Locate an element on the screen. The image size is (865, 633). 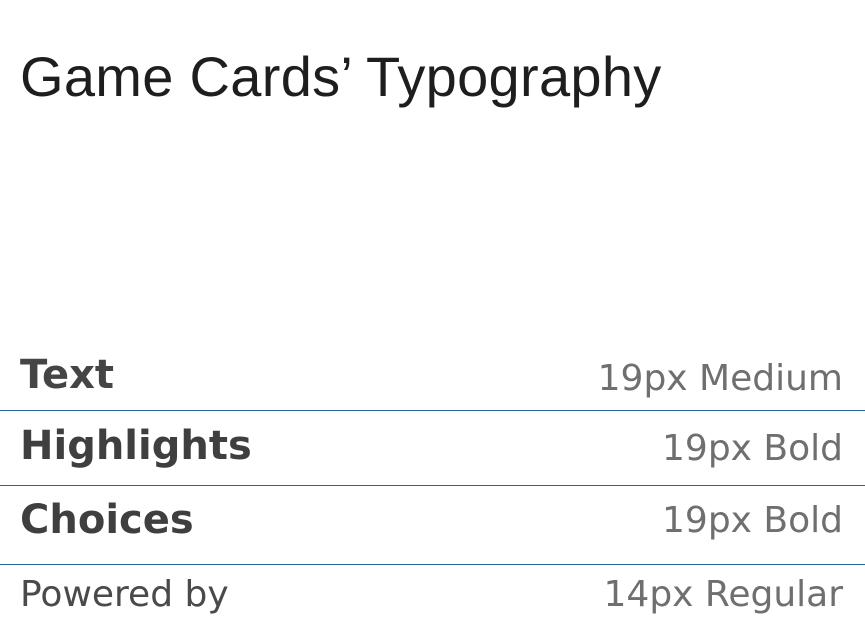
row-label: Powered by is located at coordinates (124, 594).